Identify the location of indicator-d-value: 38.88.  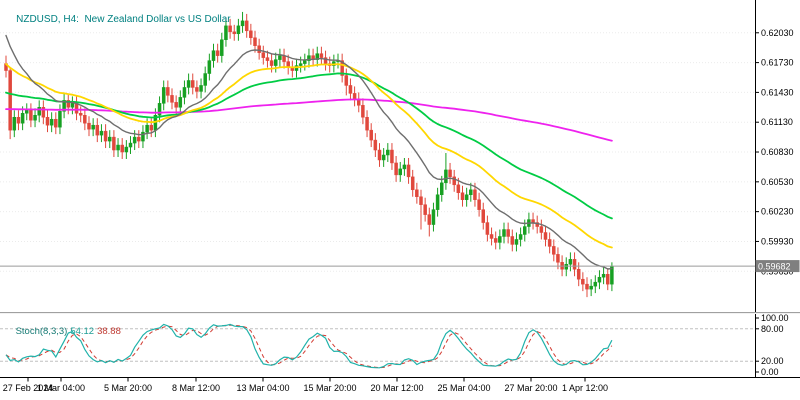
(109, 331).